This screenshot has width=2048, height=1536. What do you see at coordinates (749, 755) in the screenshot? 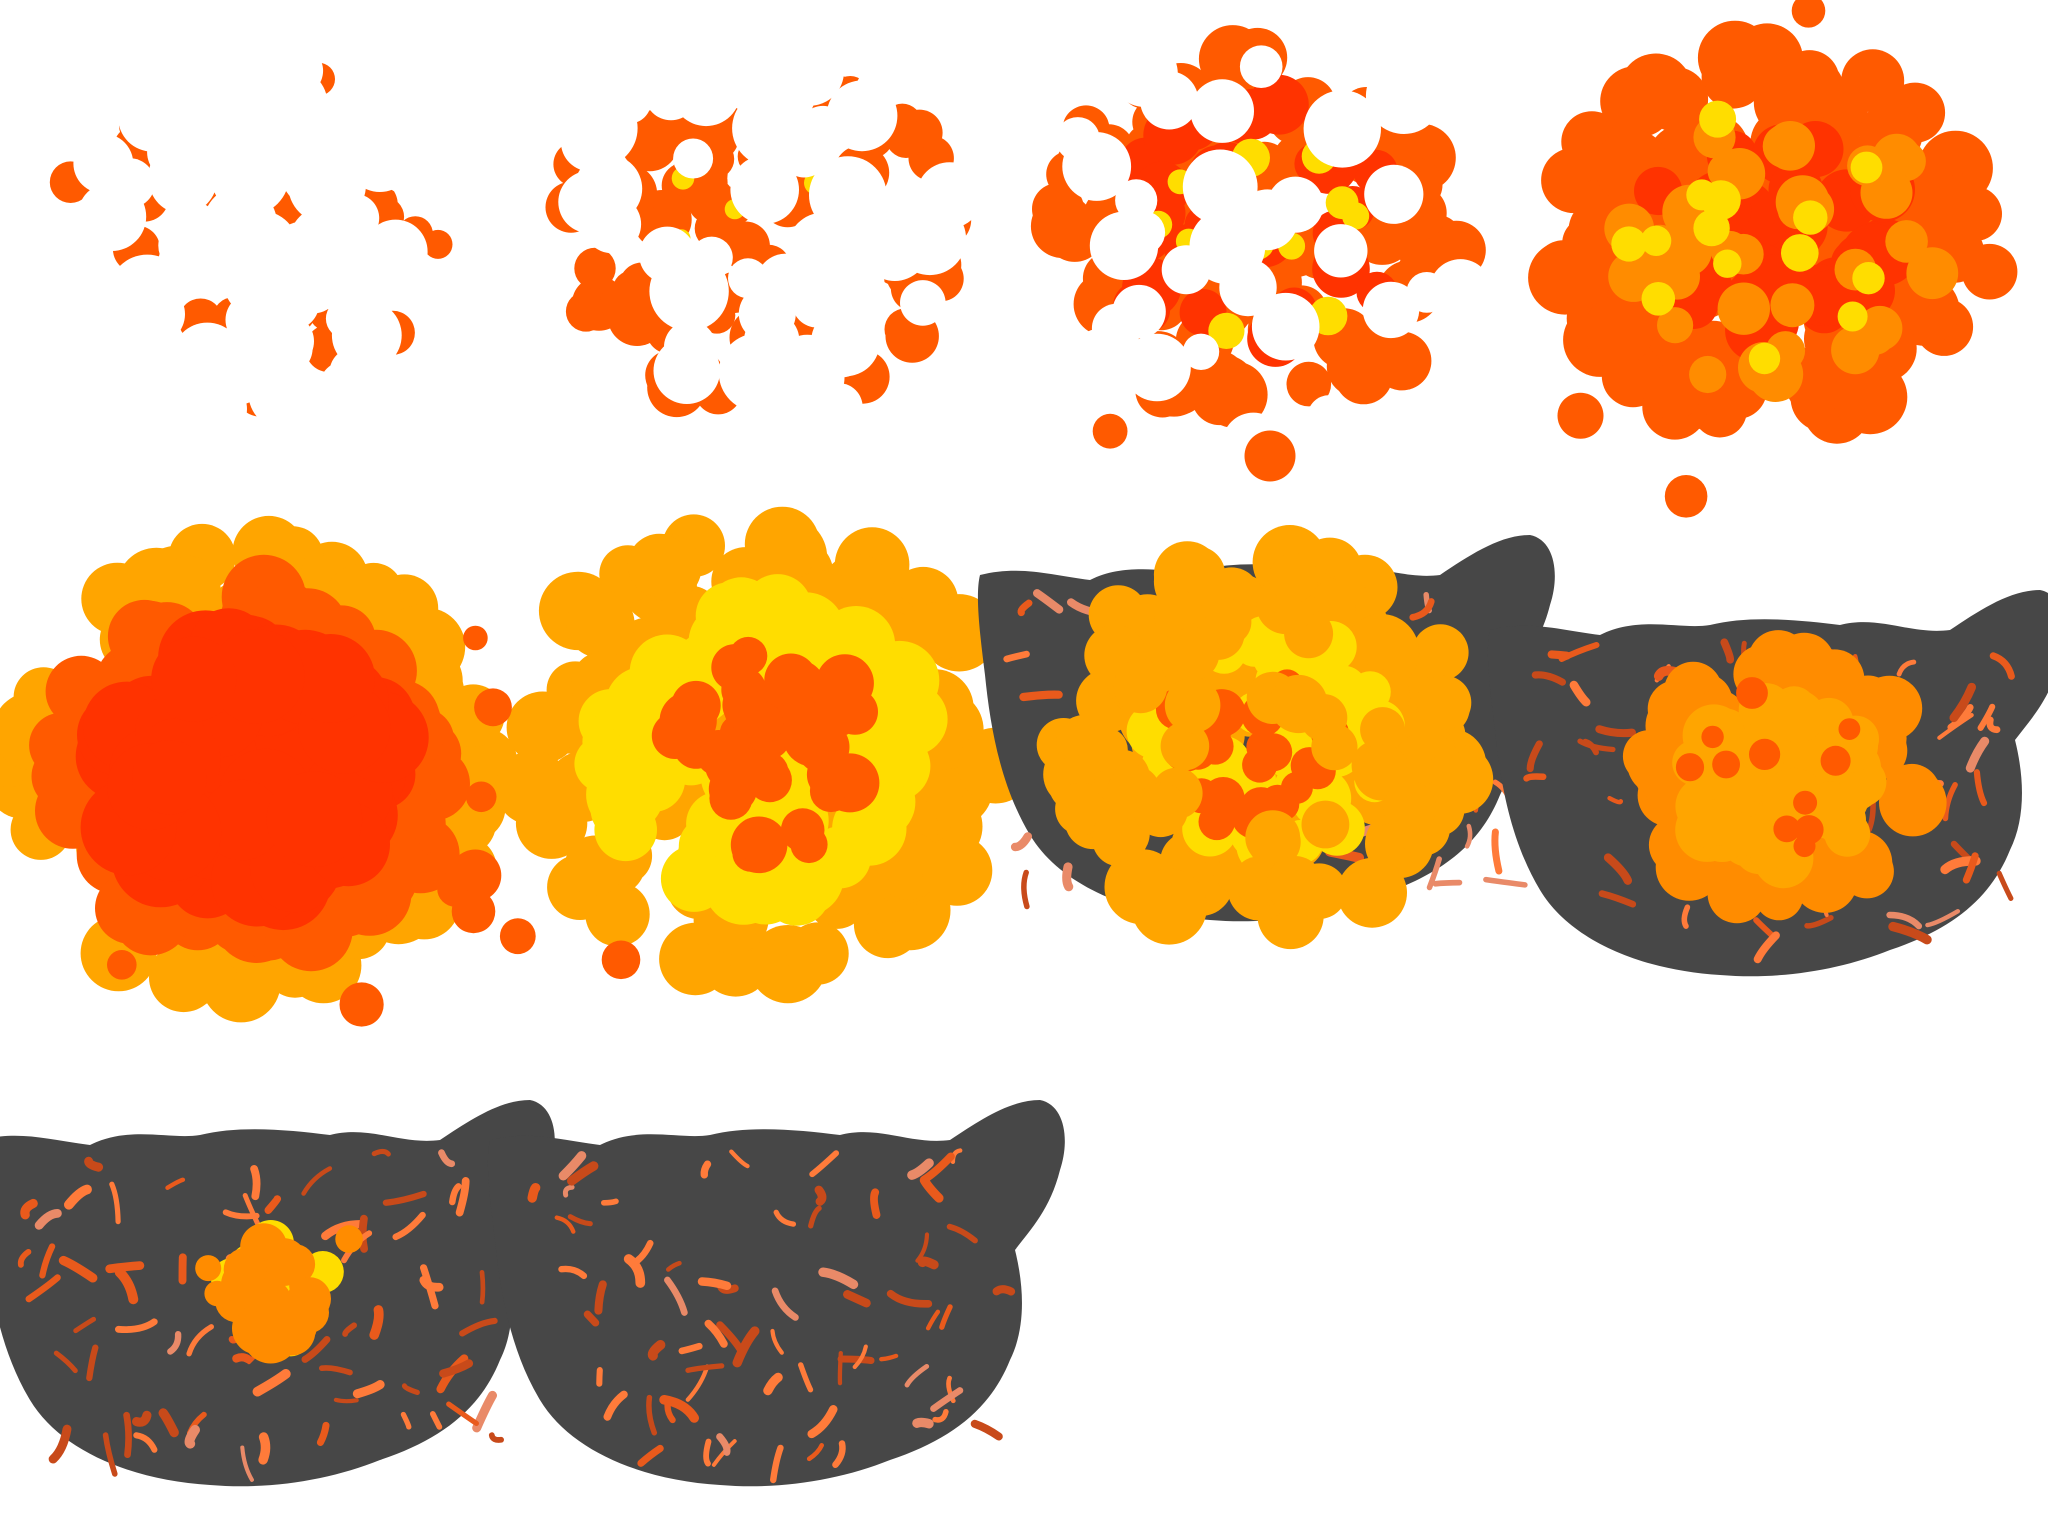
I see `frame-6-blast-cooling` at bounding box center [749, 755].